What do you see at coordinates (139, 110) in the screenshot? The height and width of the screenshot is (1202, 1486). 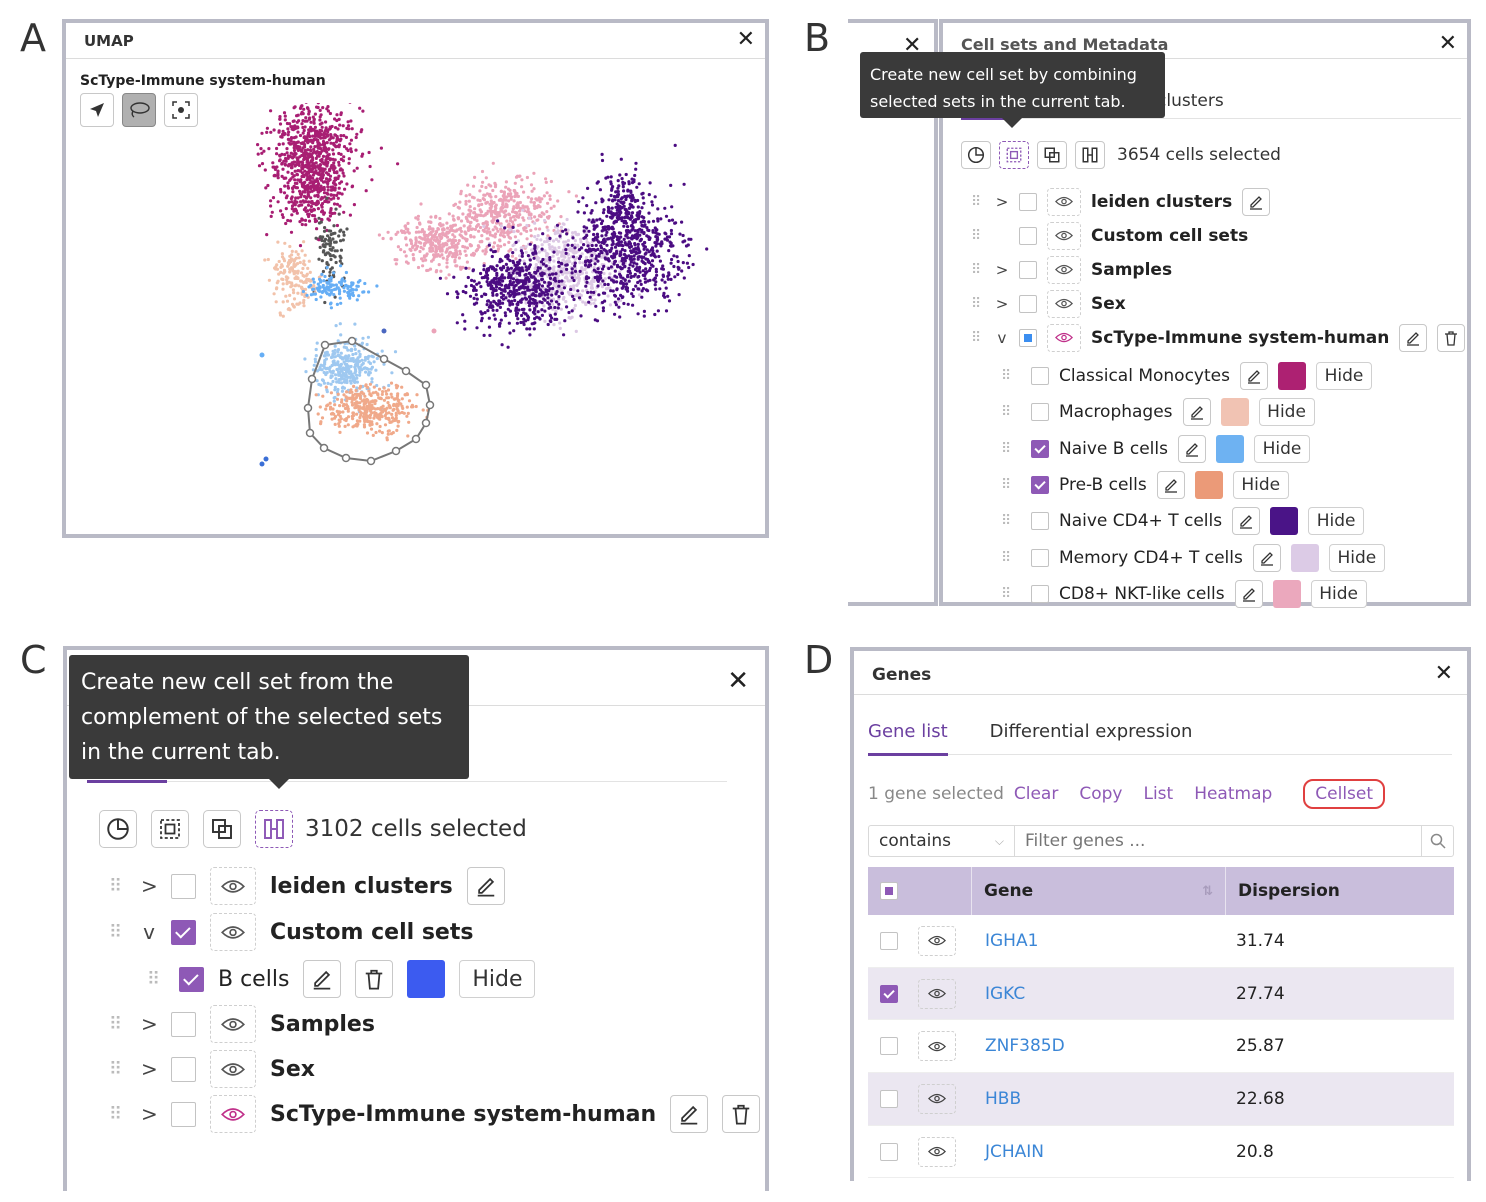 I see `lasso-tool` at bounding box center [139, 110].